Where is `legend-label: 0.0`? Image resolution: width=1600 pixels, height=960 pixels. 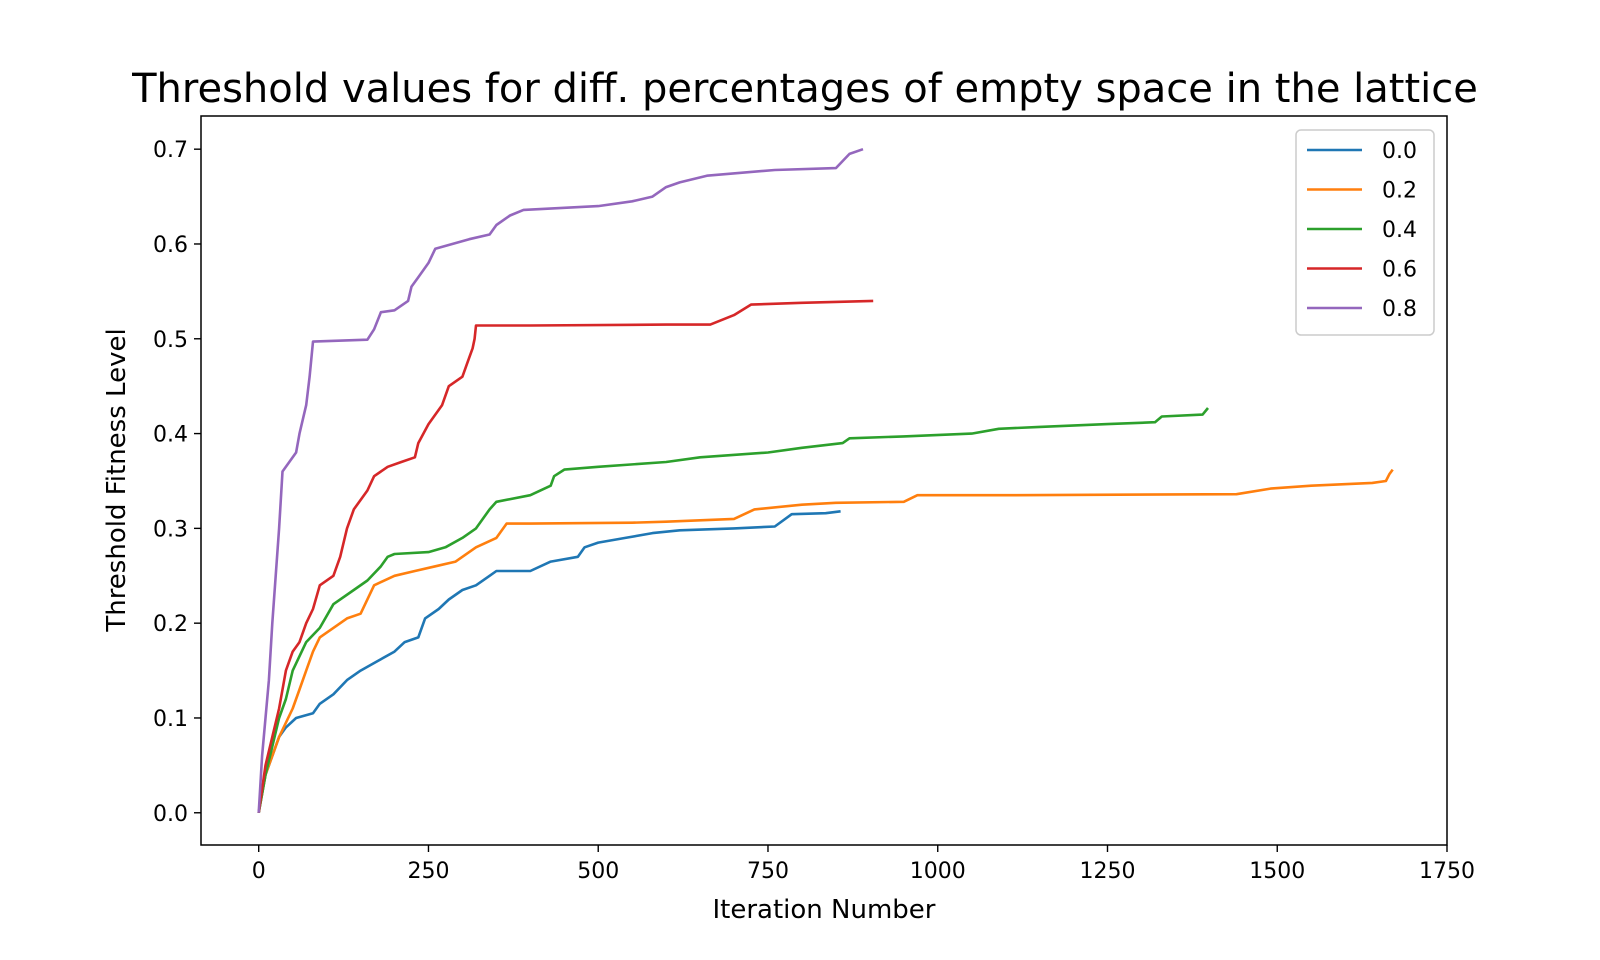
legend-label: 0.0 is located at coordinates (1399, 151).